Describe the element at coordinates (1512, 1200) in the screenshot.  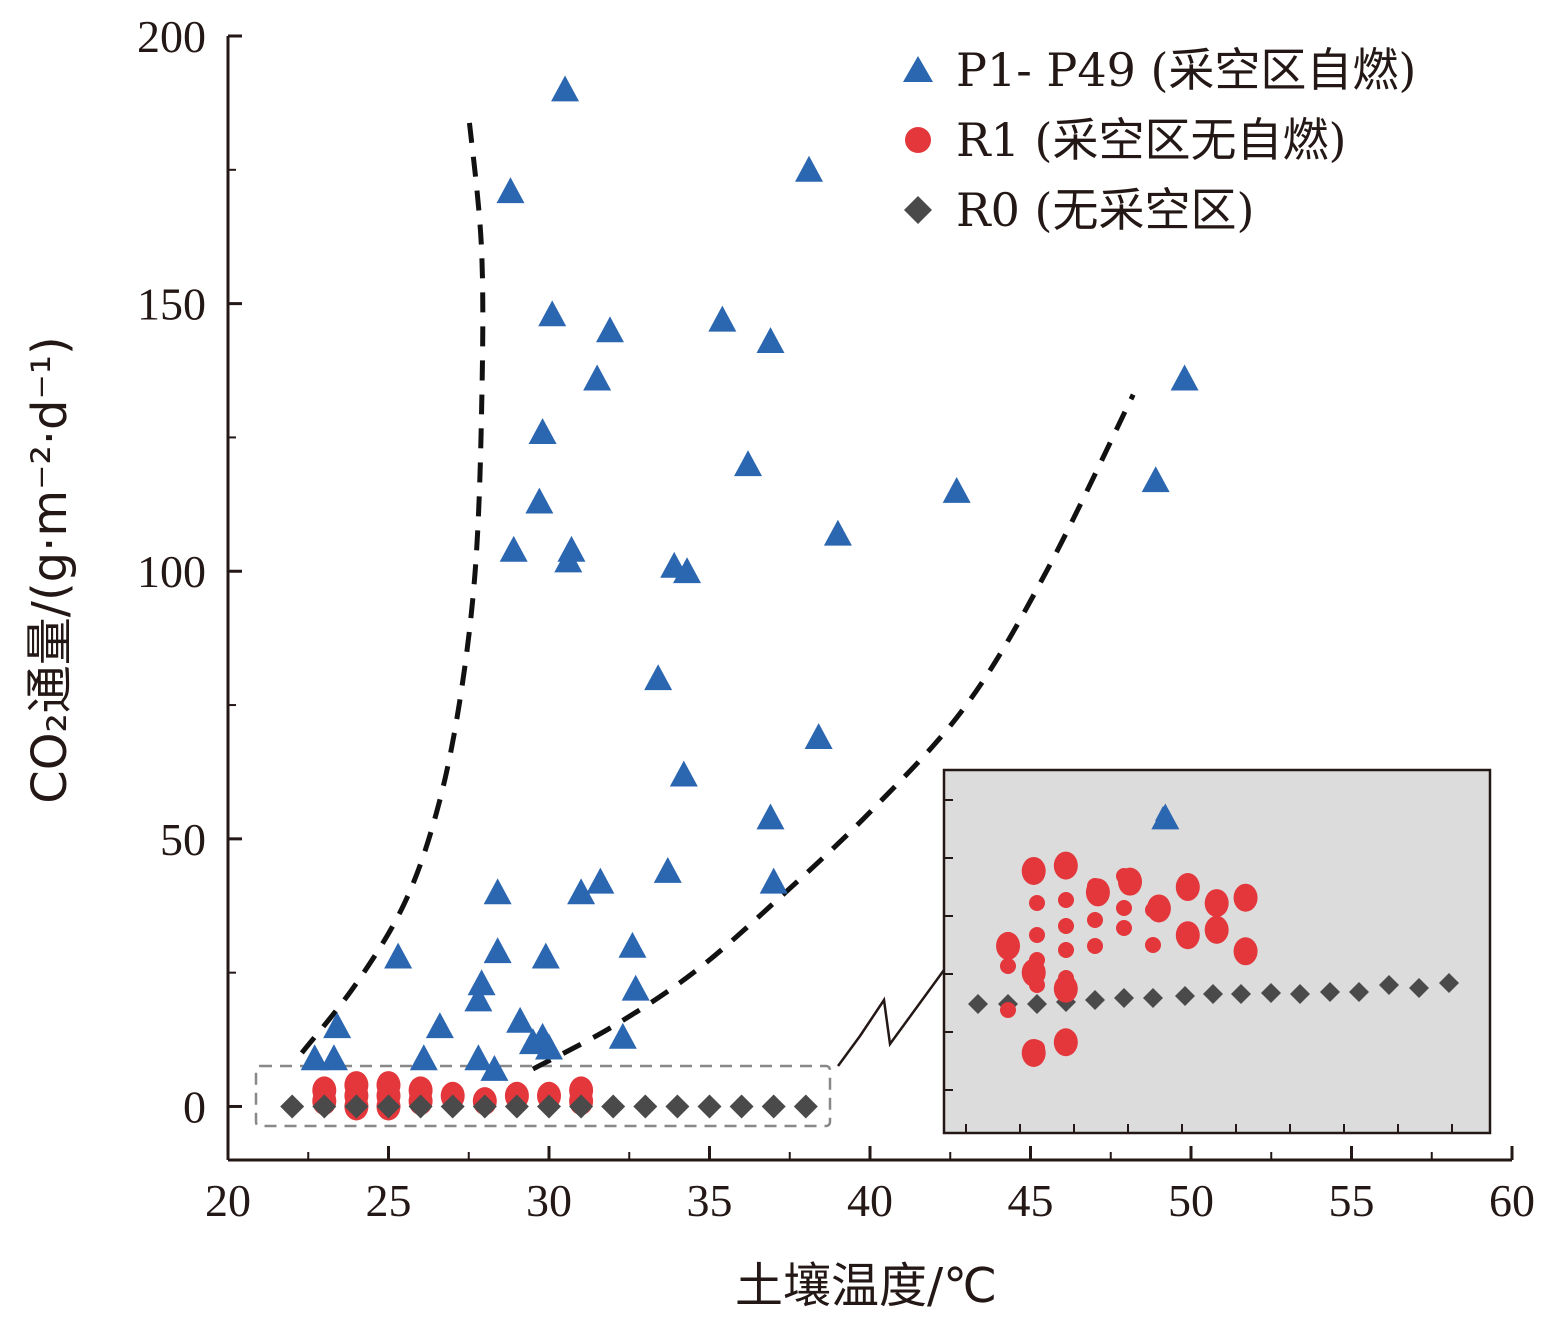
I see `x-tick-label: 60` at that location.